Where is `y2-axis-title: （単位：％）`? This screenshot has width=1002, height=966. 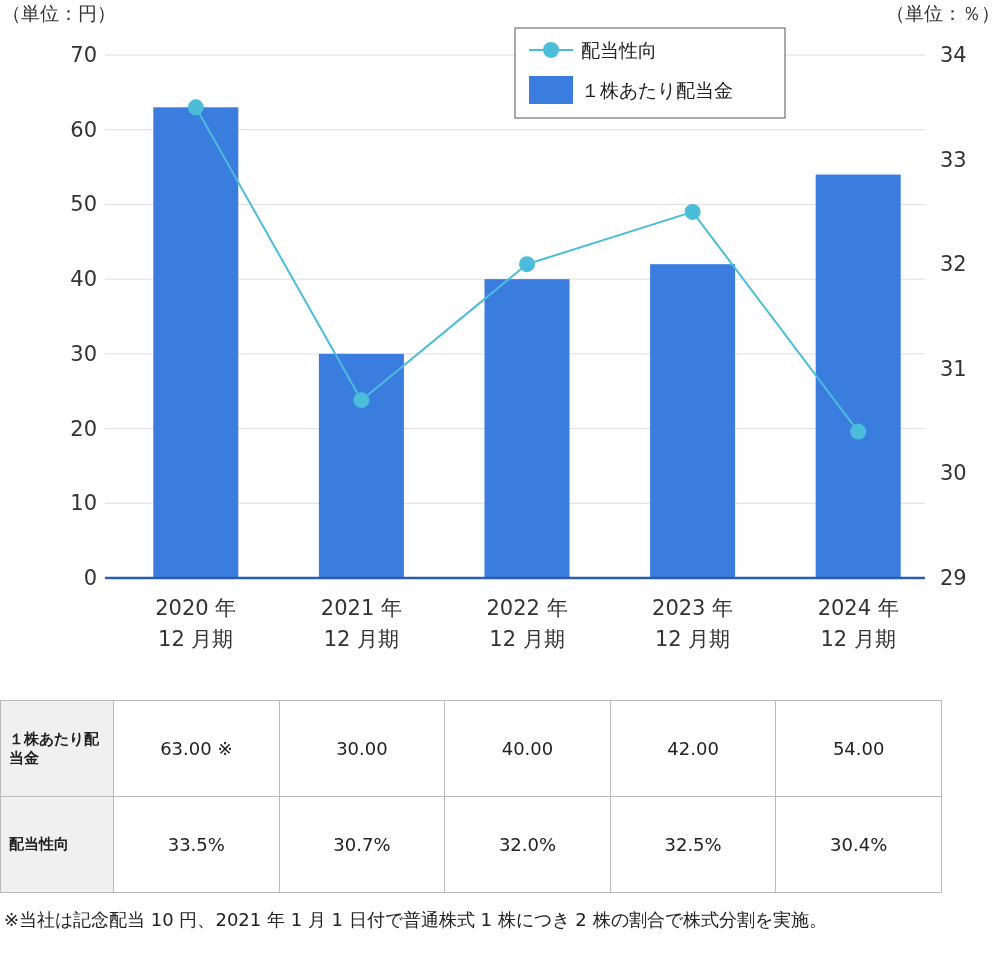 y2-axis-title: （単位：％） is located at coordinates (943, 13).